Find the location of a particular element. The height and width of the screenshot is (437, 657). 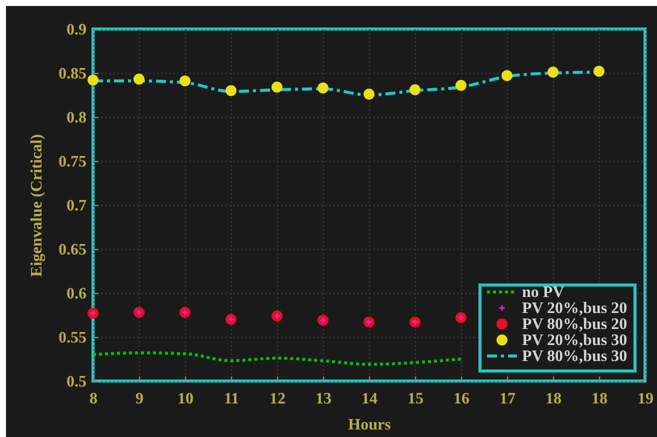

y-tick-label: 0.85 is located at coordinates (72, 74).